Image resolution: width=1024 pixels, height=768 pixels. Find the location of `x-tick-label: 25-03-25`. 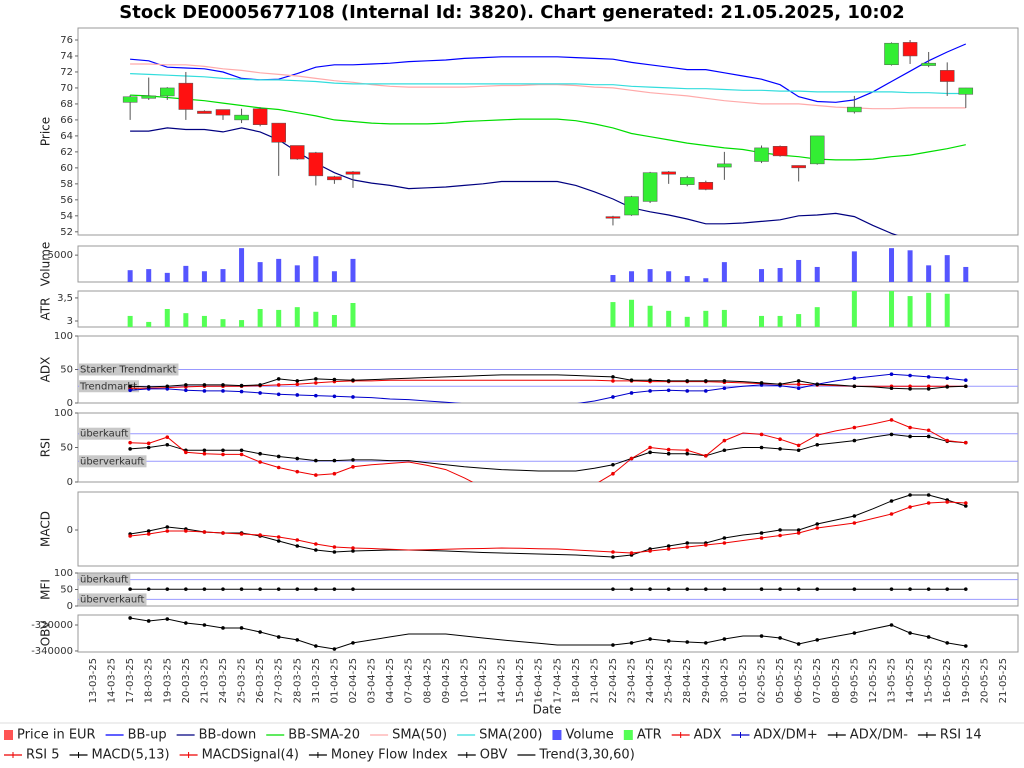

x-tick-label: 25-03-25 is located at coordinates (242, 680).